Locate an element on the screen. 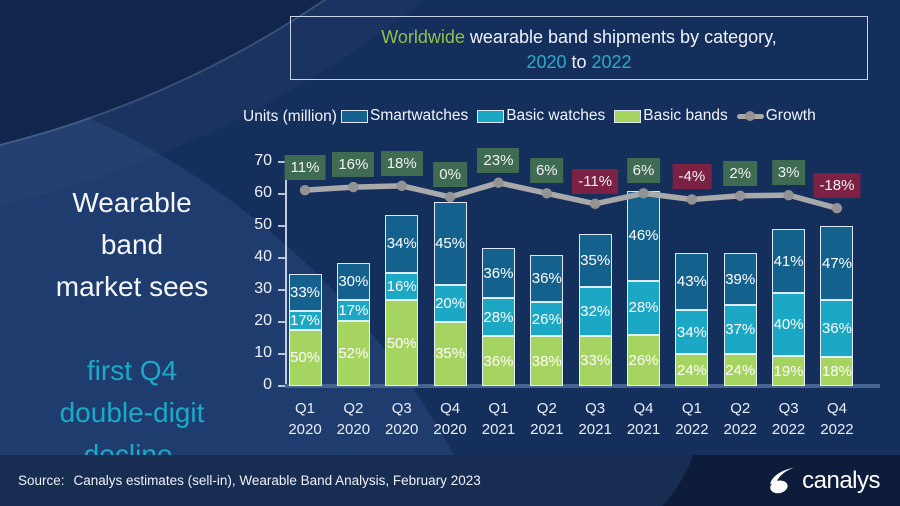 This screenshot has height=506, width=900. bar-segment-label: 16% is located at coordinates (401, 287).